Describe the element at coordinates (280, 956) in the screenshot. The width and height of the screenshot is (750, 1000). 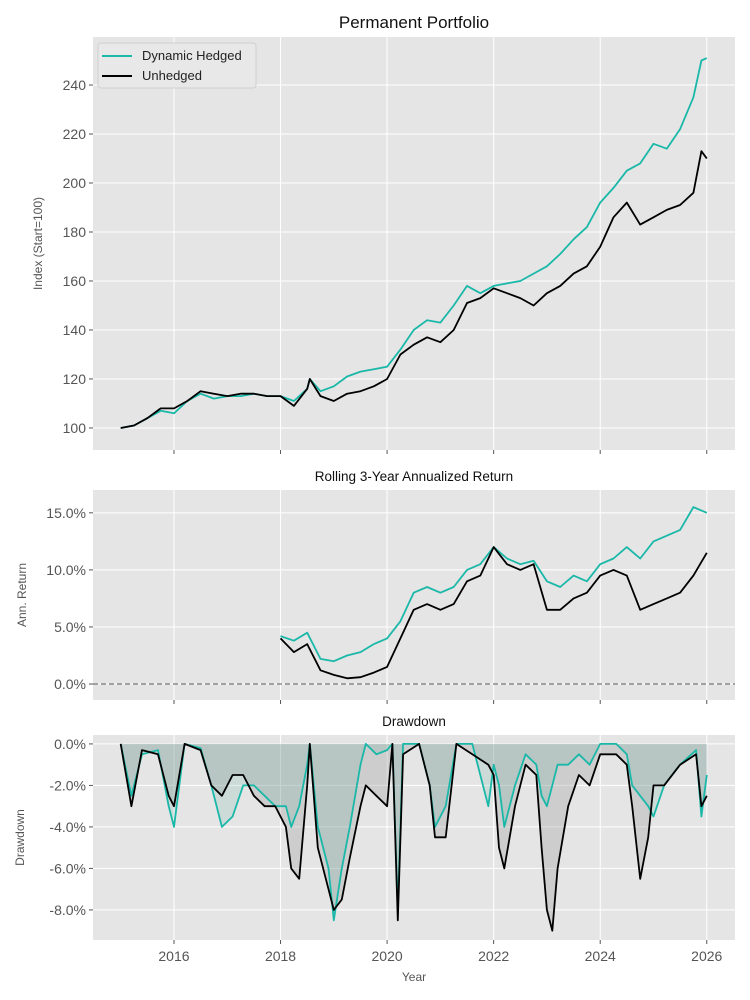
I see `x-tick-label: 2018` at that location.